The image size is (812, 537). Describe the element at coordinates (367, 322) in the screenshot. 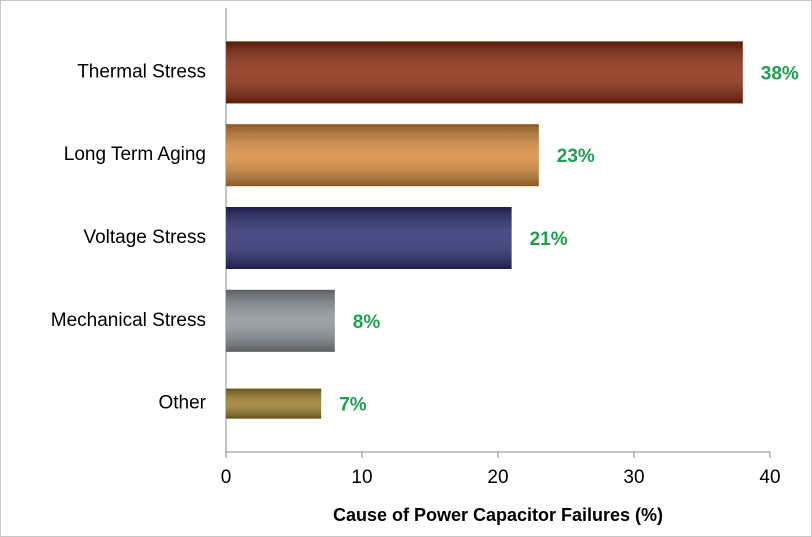

I see `value-label: 8%` at that location.